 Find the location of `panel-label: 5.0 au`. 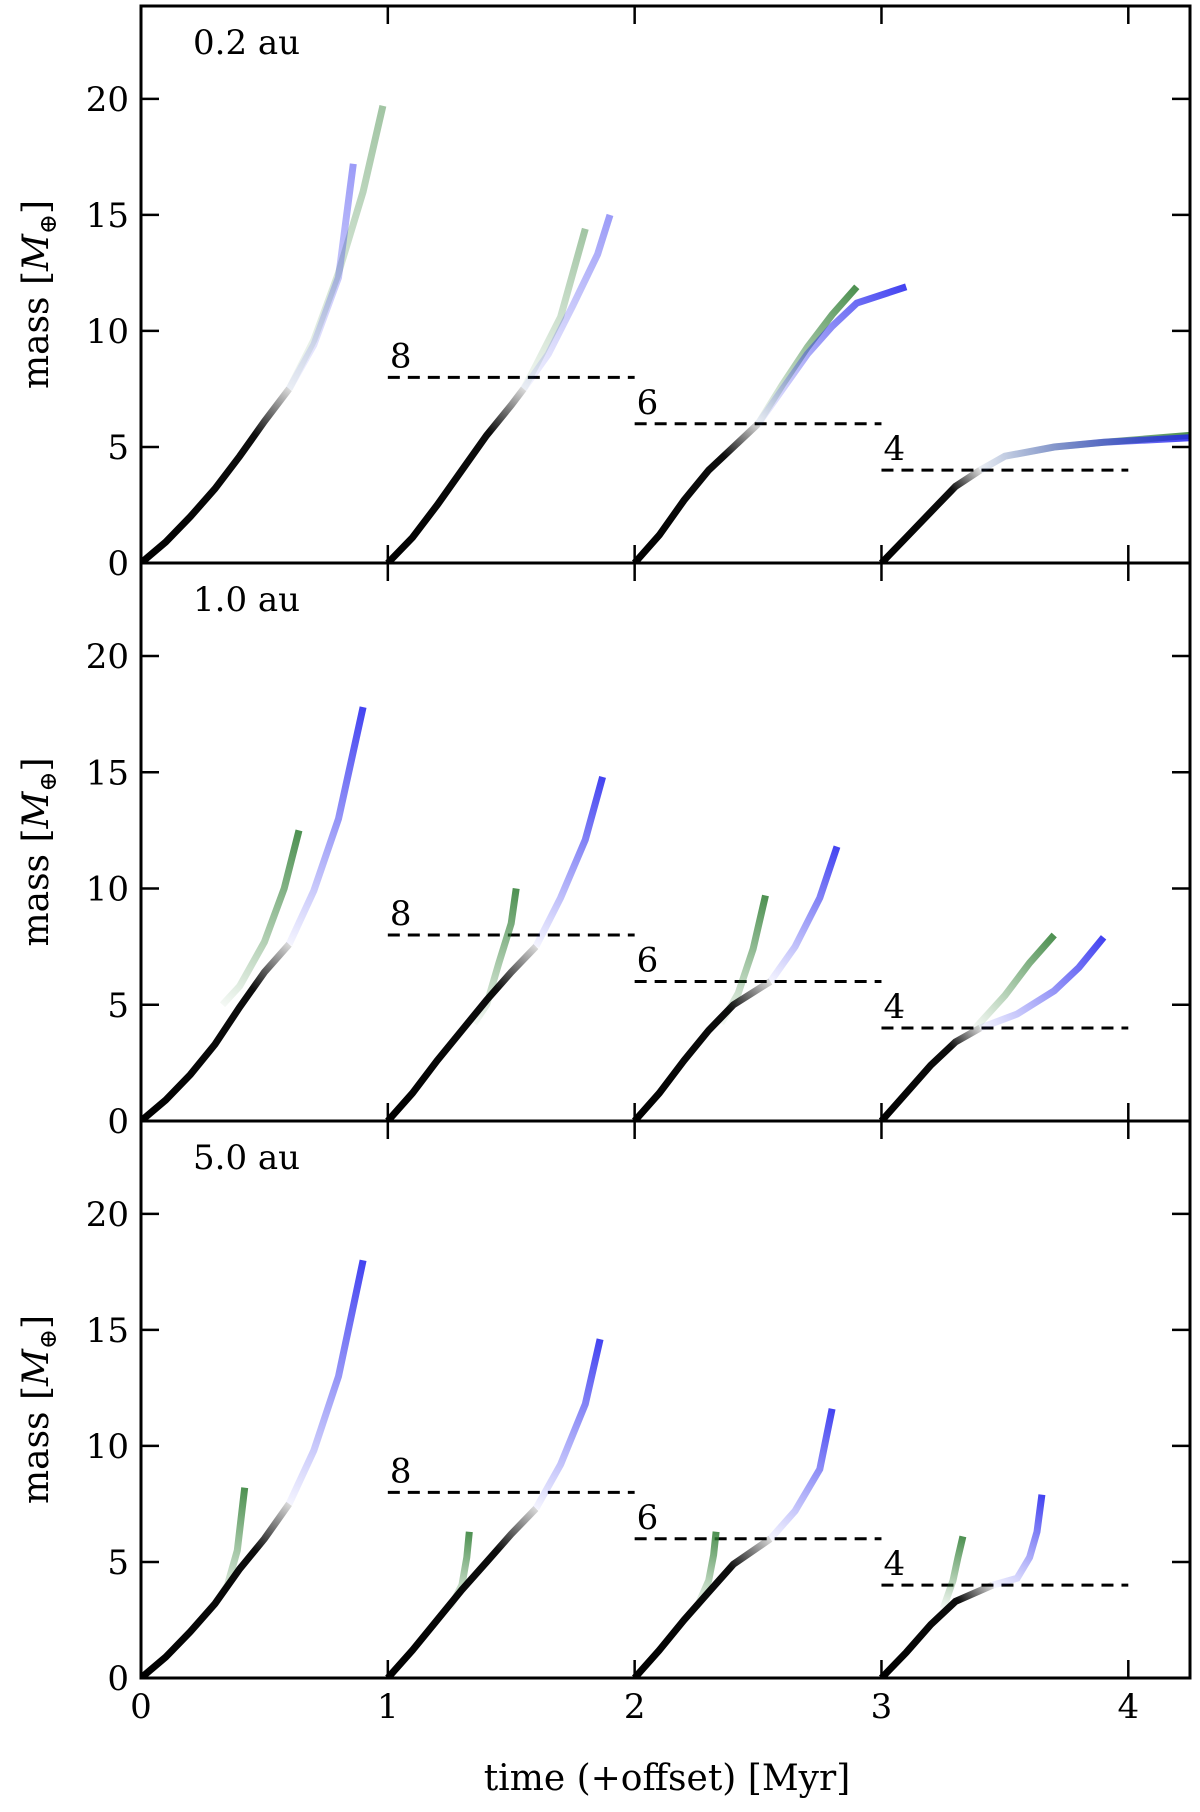

panel-label: 5.0 au is located at coordinates (246, 1158).